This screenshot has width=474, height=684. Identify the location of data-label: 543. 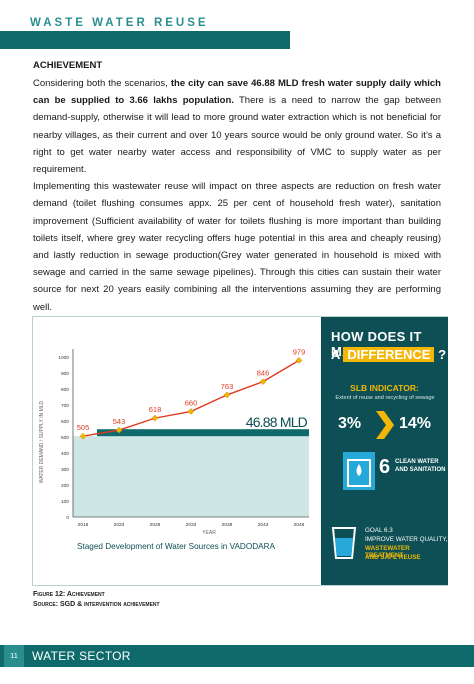
(119, 421).